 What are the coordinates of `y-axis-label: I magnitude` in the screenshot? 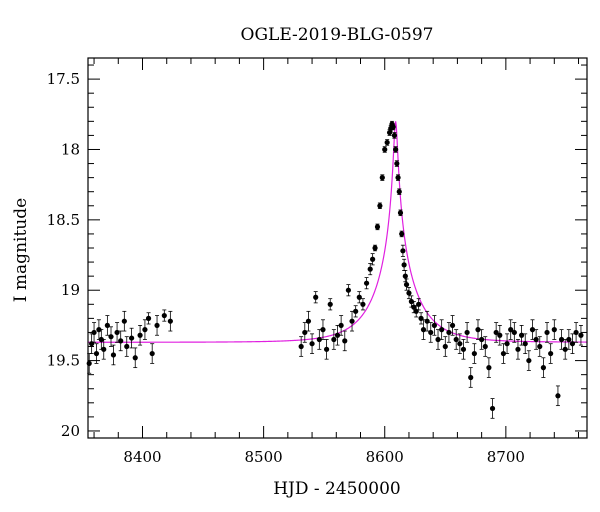 It's located at (21, 250).